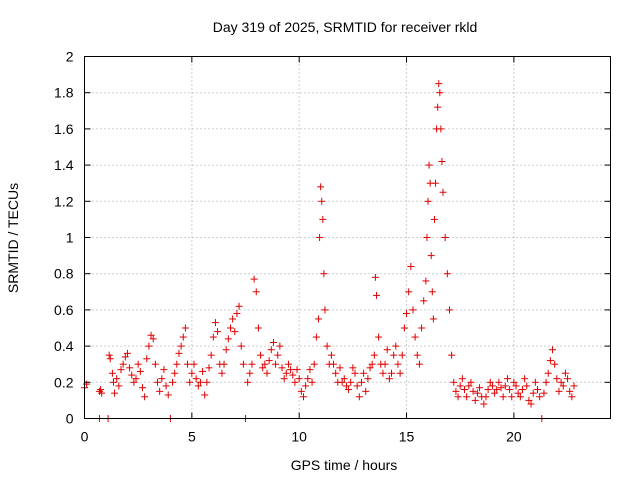 The image size is (640, 480). What do you see at coordinates (70, 419) in the screenshot?
I see `y-tick-label: 0` at bounding box center [70, 419].